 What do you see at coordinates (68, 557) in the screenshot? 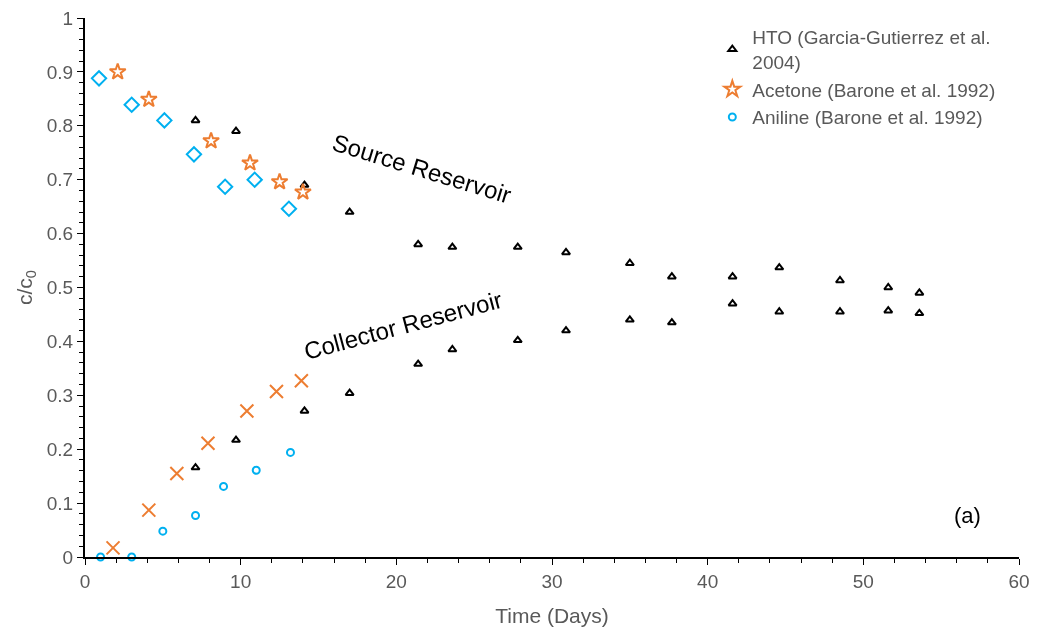
I see `y-tick-label: 0` at bounding box center [68, 557].